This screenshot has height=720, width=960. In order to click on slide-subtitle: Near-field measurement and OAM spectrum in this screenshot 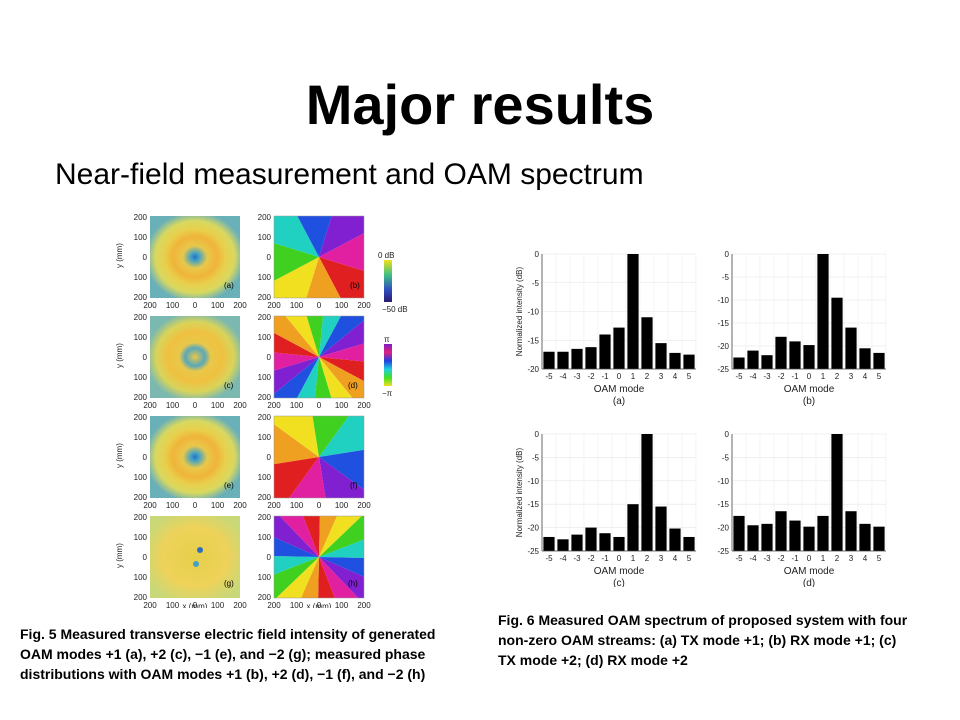, I will do `click(349, 174)`.